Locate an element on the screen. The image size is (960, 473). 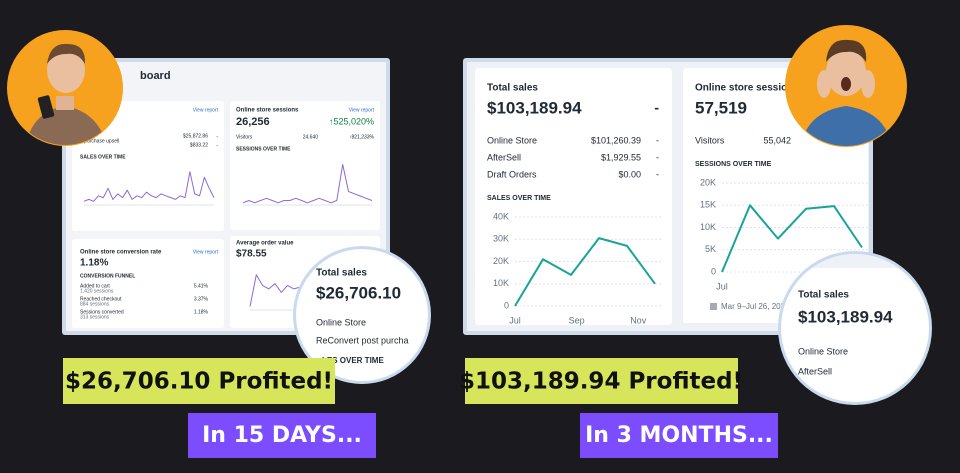
card-value: $78.55 is located at coordinates (251, 254).